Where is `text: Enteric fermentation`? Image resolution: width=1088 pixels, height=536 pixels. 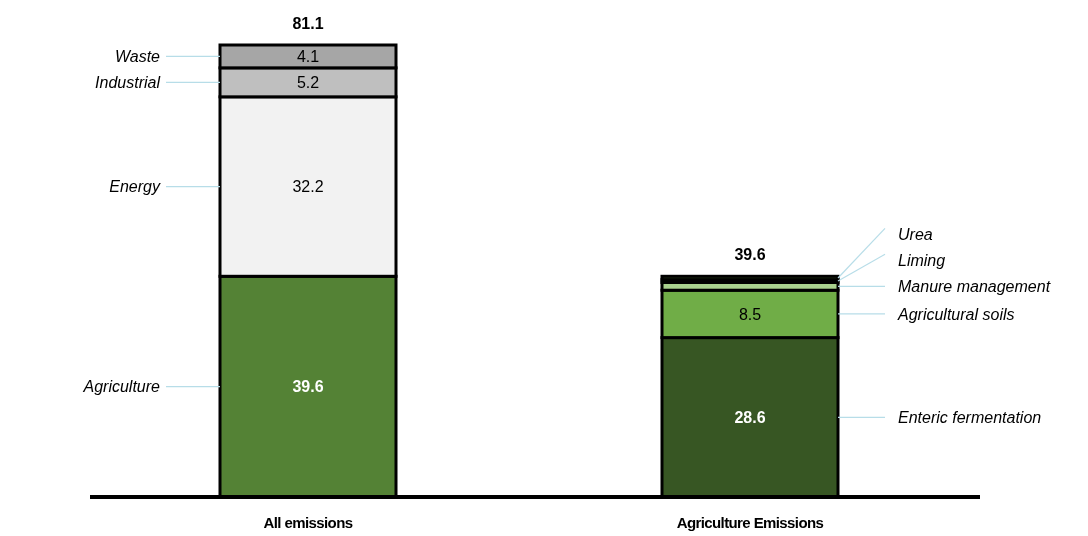
text: Enteric fermentation is located at coordinates (970, 417).